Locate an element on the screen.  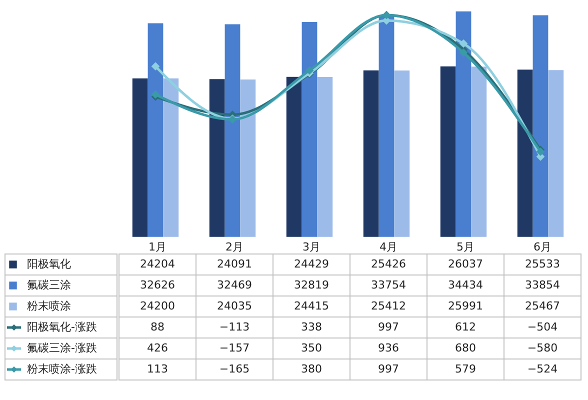
legend-label: 氟碳三涂 is located at coordinates (49, 285).